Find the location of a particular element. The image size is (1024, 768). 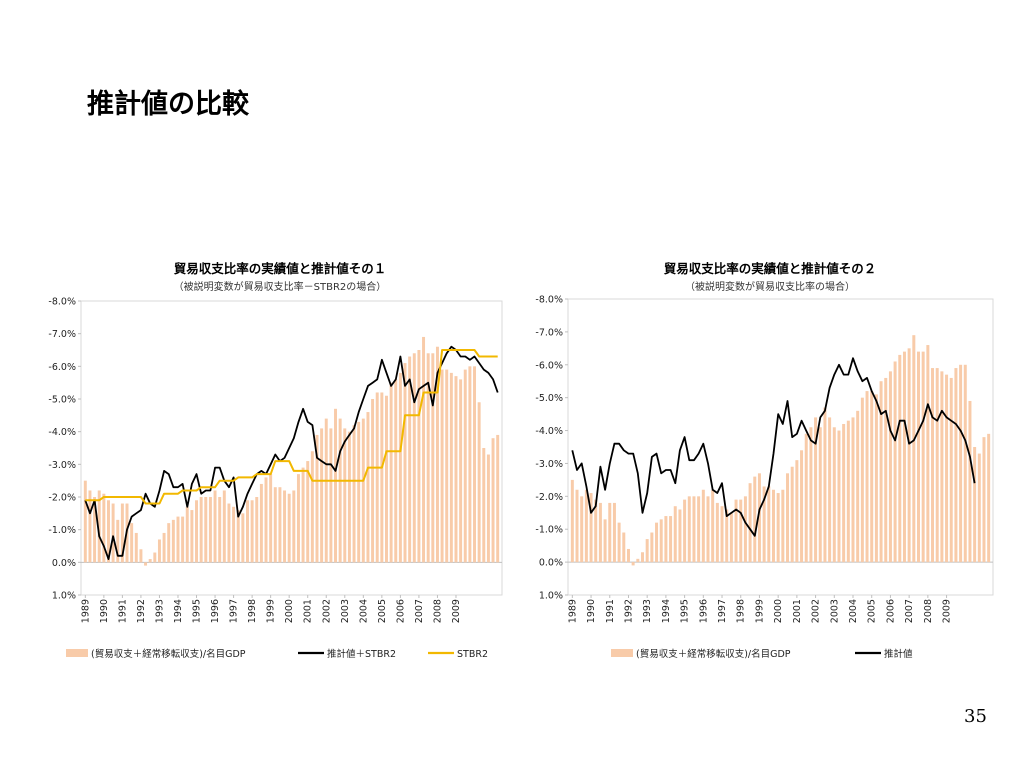

x-tick-label: 1996 is located at coordinates (215, 611).